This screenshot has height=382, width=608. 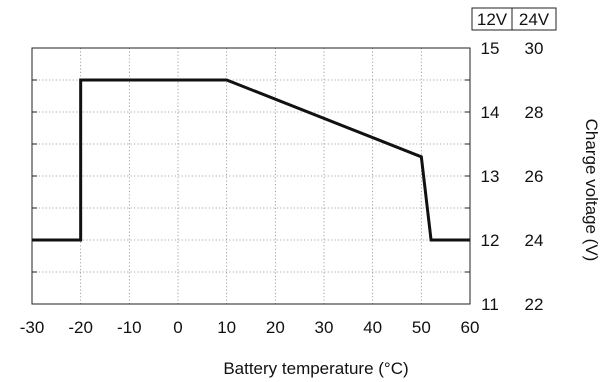 I want to click on y-tick-label-12v: 13, so click(x=490, y=176).